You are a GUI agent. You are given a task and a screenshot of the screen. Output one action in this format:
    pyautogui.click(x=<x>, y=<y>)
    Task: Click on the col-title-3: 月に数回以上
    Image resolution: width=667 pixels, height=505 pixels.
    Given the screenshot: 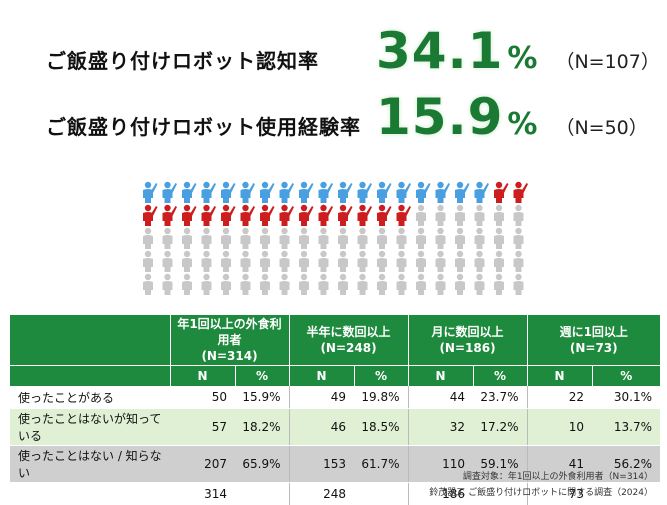 What is the action you would take?
    pyautogui.click(x=468, y=332)
    